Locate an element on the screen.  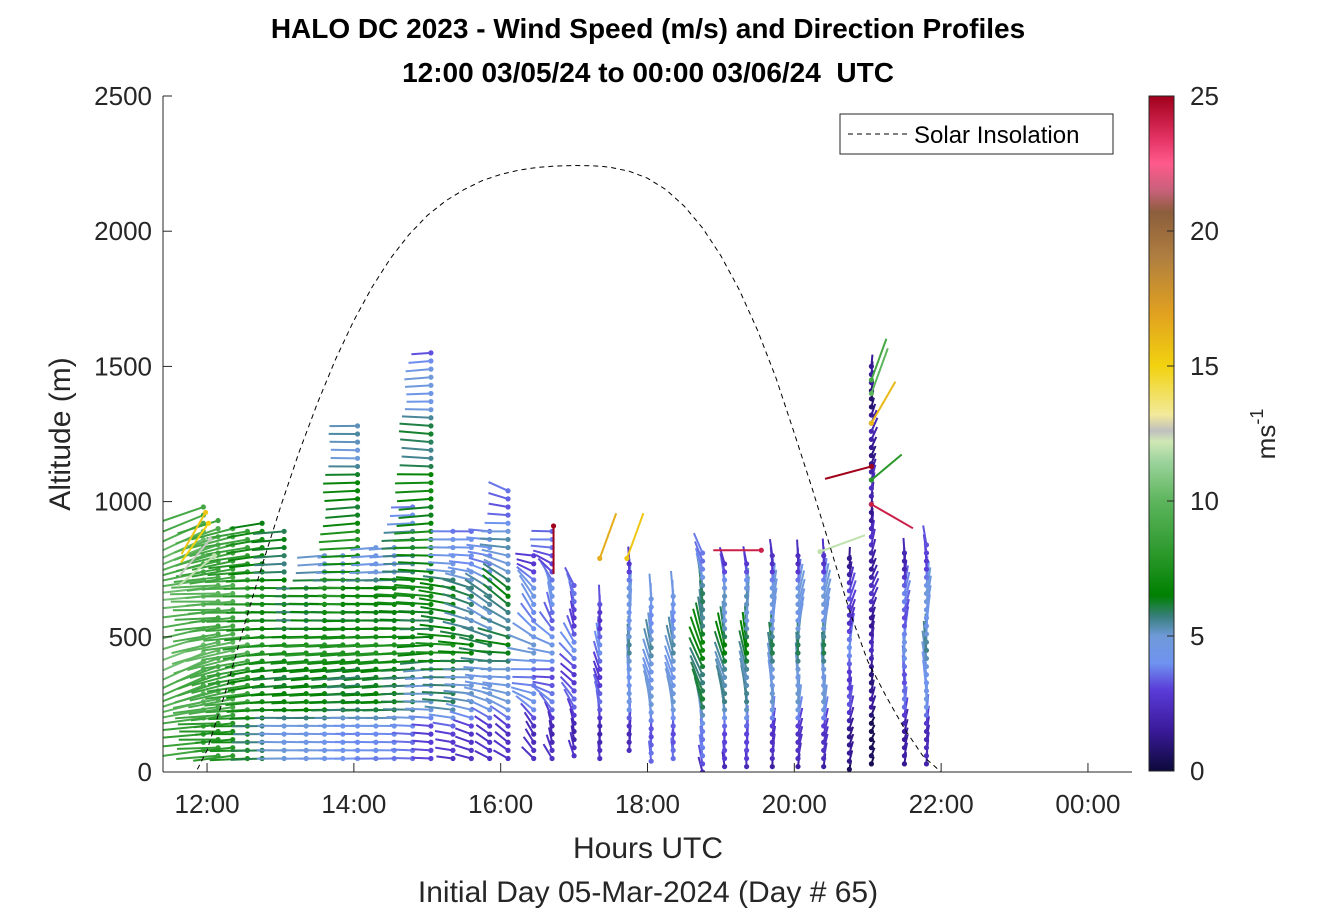
x-axis-ticks: 12:00 14:00 16:00 18:00 20:00 22:00 00:00 is located at coordinates (647, 791).